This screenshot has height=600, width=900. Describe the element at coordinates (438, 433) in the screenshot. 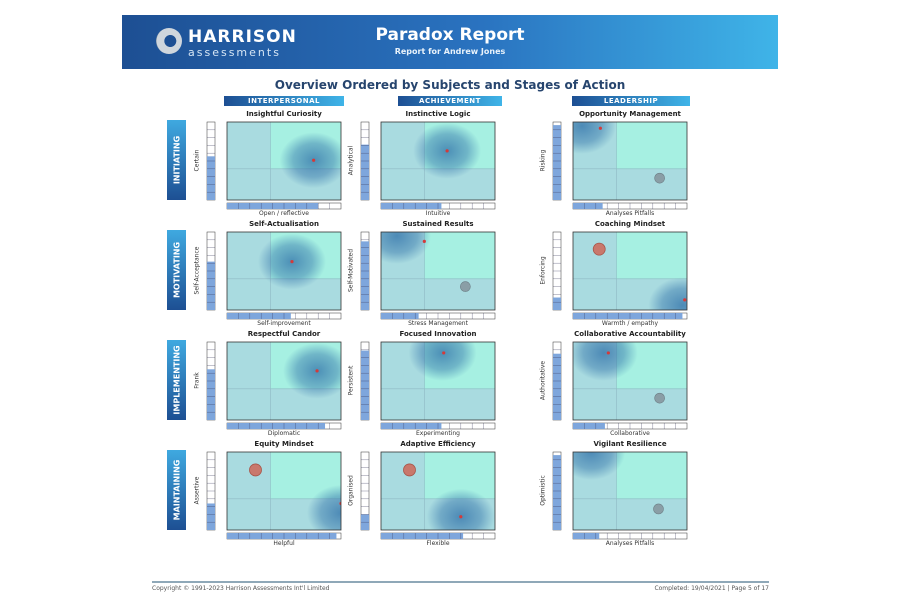

I see `x-axis-label: Experimenting` at that location.